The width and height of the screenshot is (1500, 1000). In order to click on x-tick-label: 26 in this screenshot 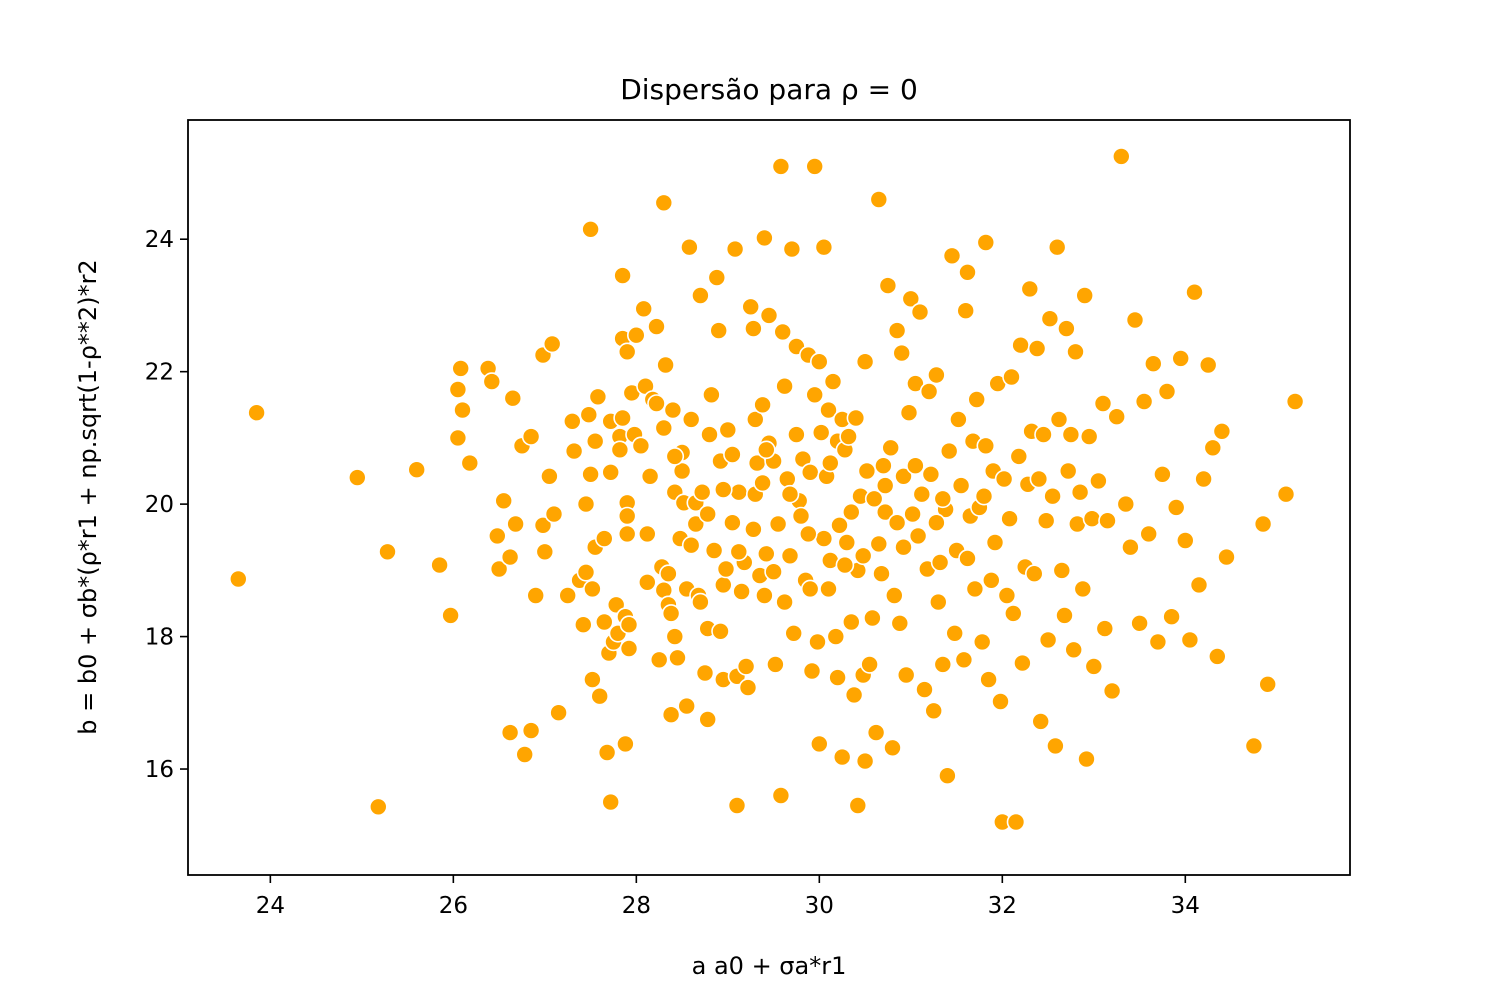, I will do `click(453, 906)`.